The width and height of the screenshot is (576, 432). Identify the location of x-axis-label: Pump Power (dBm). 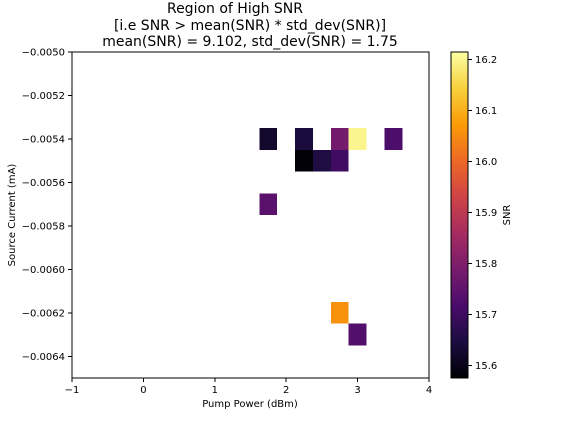
(250, 404).